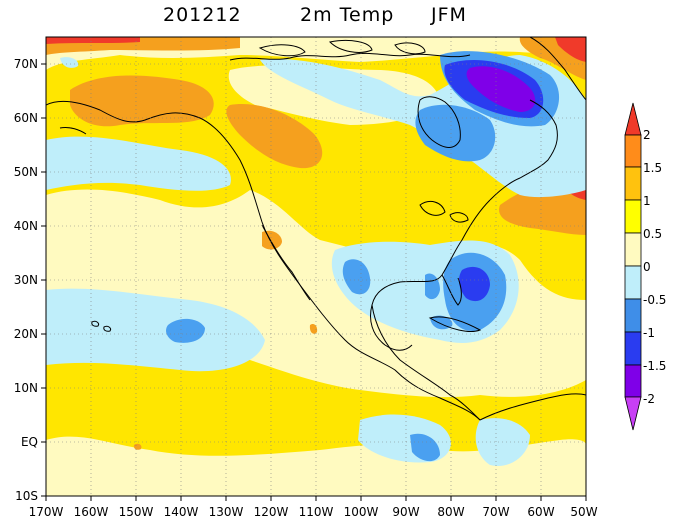 The image size is (680, 526). Describe the element at coordinates (654, 300) in the screenshot. I see `legend-label: -0.5` at that location.